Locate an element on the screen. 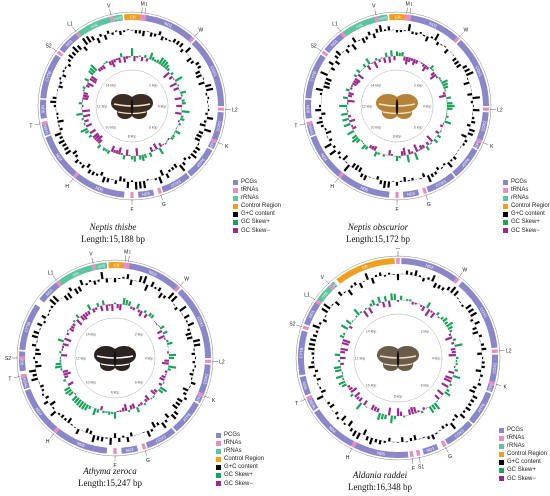  trna-label: L2 is located at coordinates (235, 111).